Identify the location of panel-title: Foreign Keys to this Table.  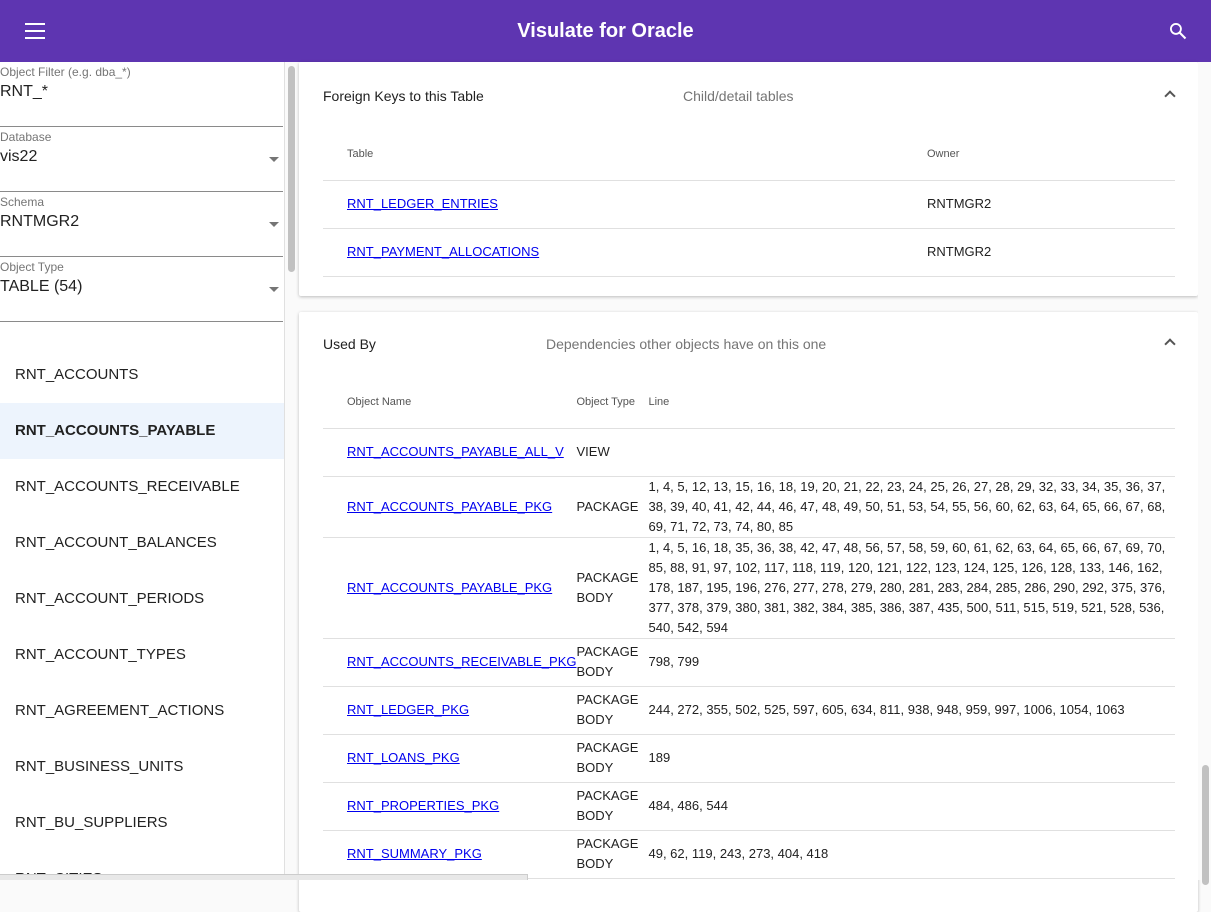
(403, 96).